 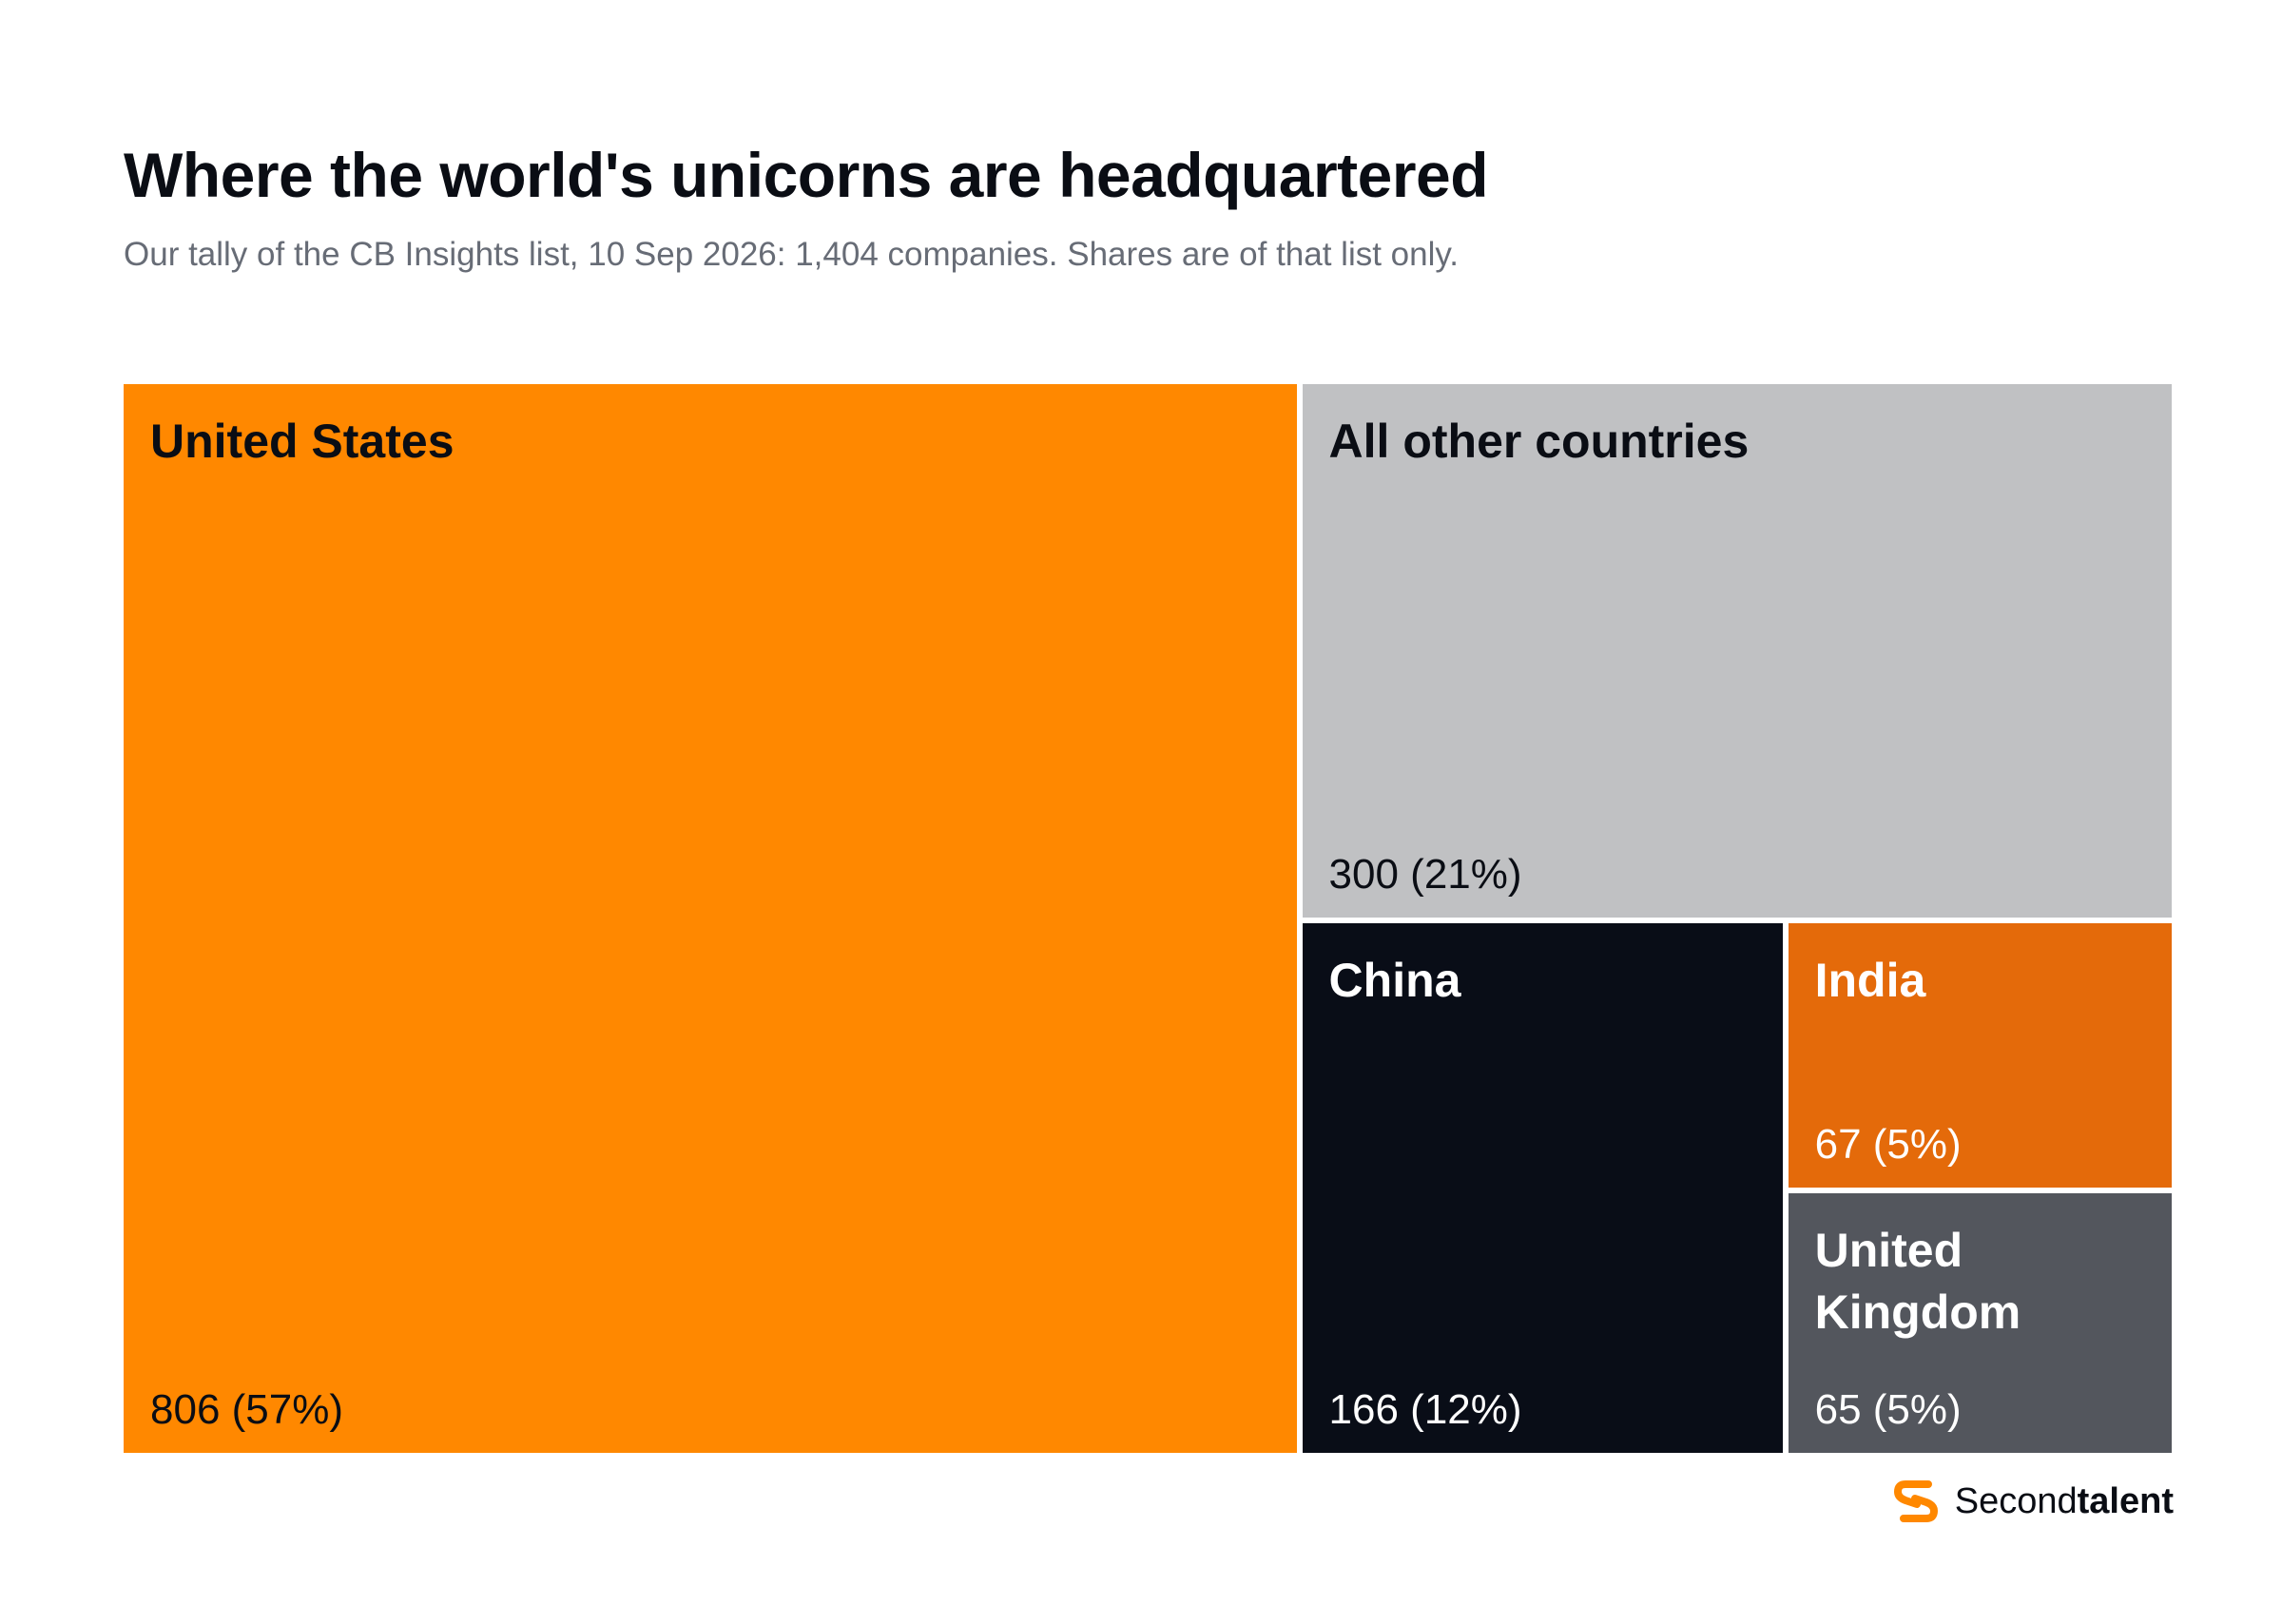 I want to click on tile-value: 806 (57%), so click(x=247, y=1409).